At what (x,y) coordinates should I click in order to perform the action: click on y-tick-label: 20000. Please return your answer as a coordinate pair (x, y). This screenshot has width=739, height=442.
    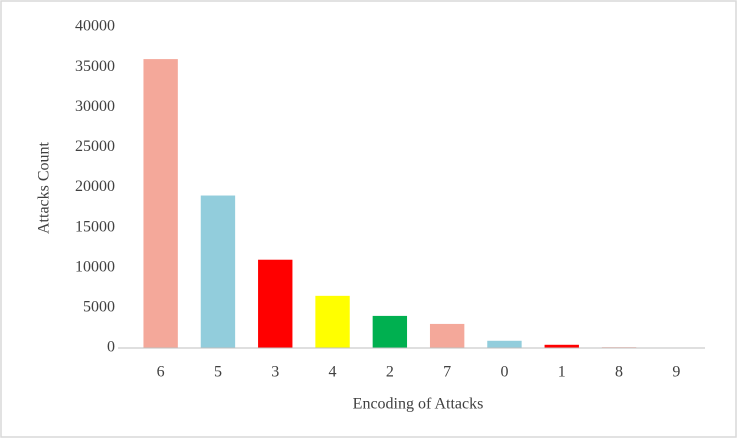
    Looking at the image, I should click on (95, 186).